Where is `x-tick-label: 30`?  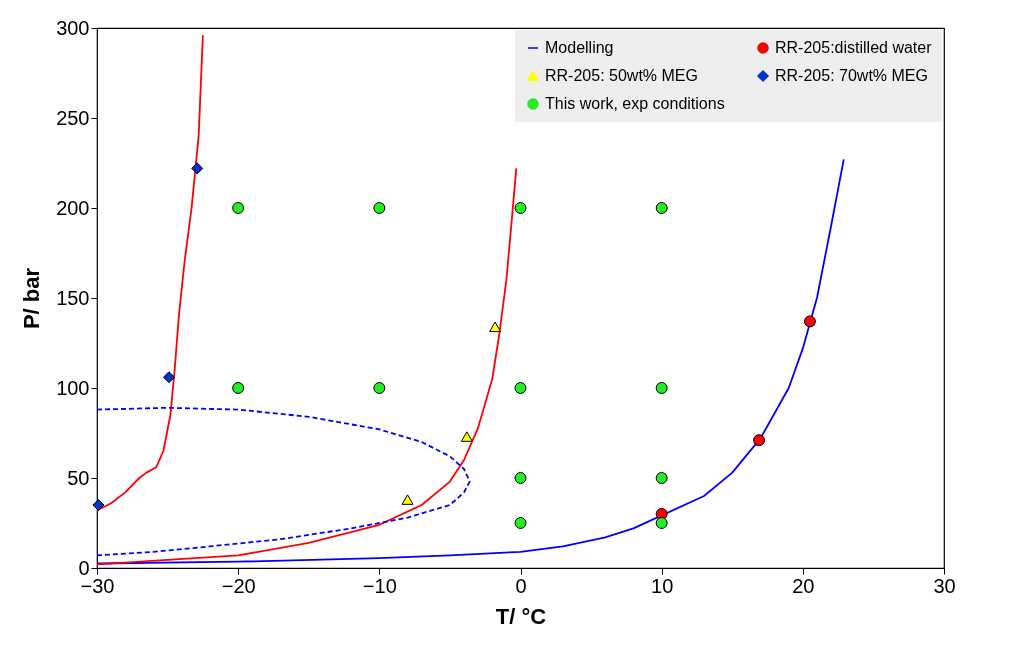
x-tick-label: 30 is located at coordinates (944, 585).